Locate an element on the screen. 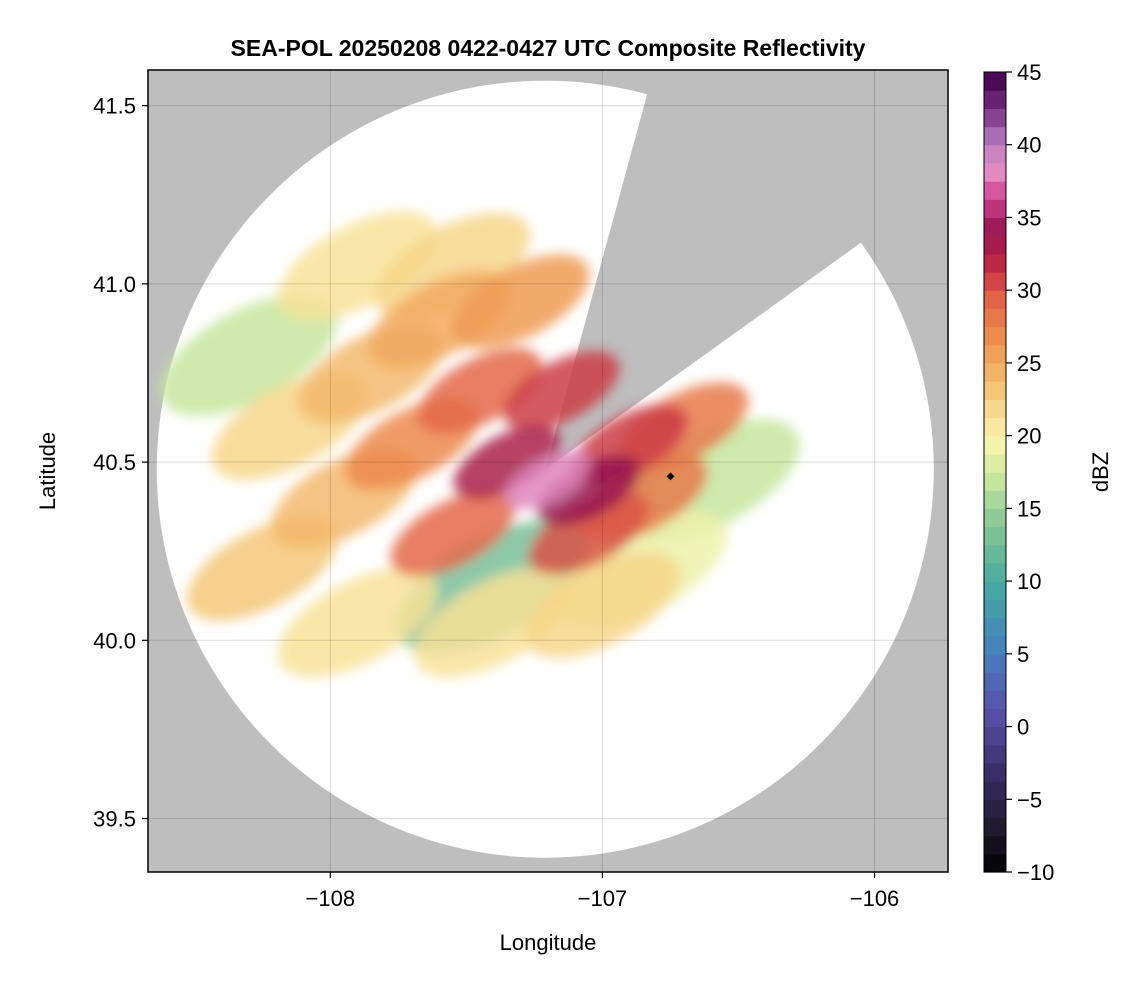 The image size is (1146, 990). y-tick-label: 40.0 is located at coordinates (114, 640).